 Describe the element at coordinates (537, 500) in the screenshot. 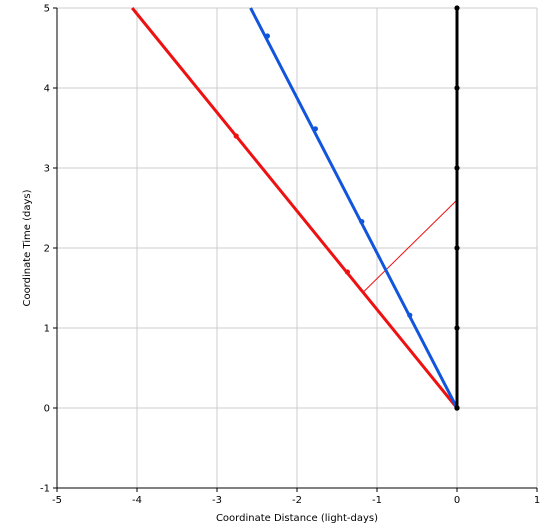

I see `x-tick-label: 1` at that location.